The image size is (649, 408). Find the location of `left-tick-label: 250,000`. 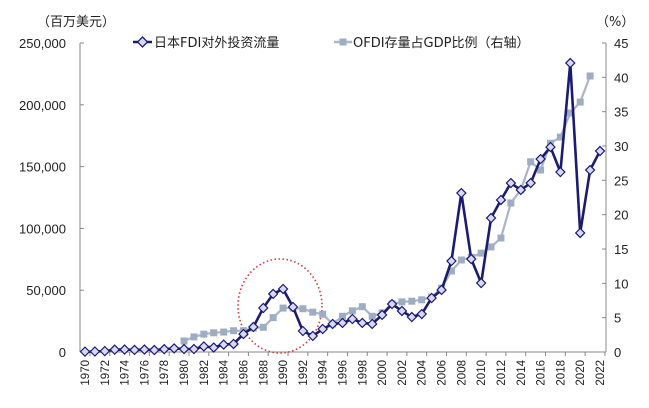

left-tick-label: 250,000 is located at coordinates (42, 43).